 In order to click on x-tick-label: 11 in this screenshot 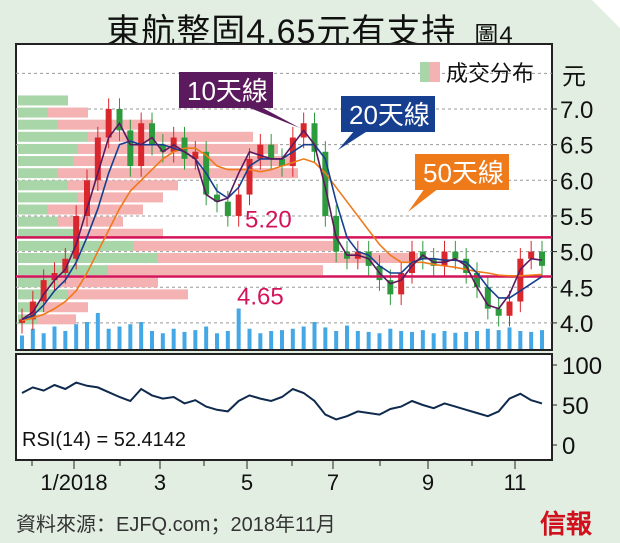, I will do `click(515, 482)`.